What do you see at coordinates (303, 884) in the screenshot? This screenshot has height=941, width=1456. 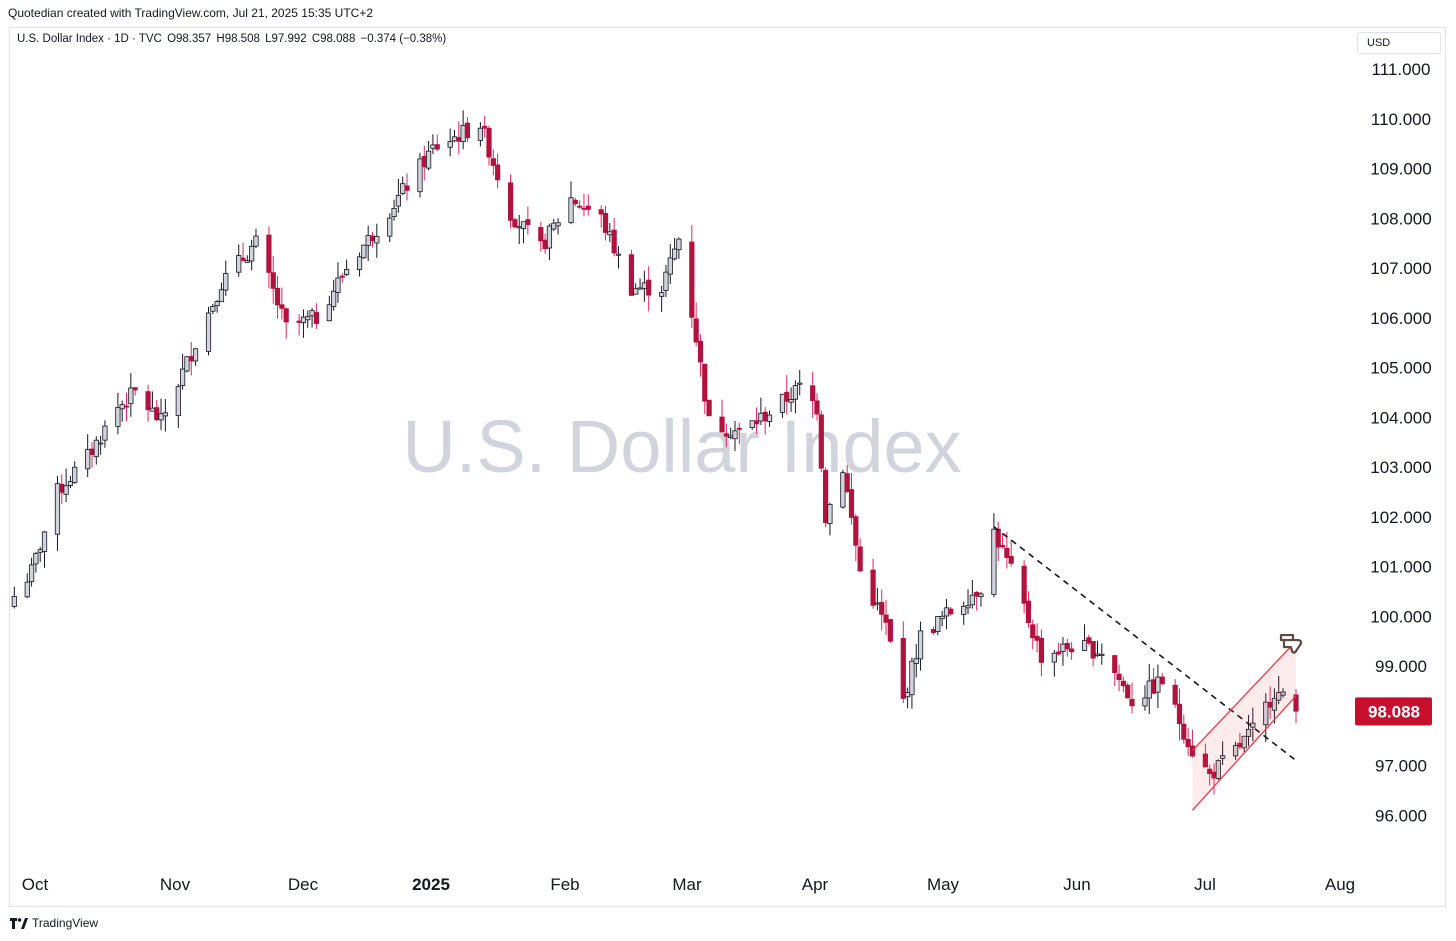 I see `x-tick-label: Dec` at bounding box center [303, 884].